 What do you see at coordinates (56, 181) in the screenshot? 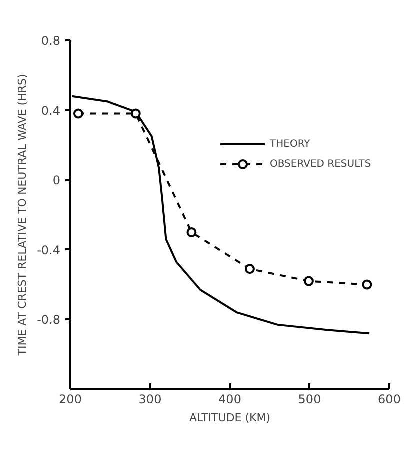
I see `y-tick-label: 0` at bounding box center [56, 181].